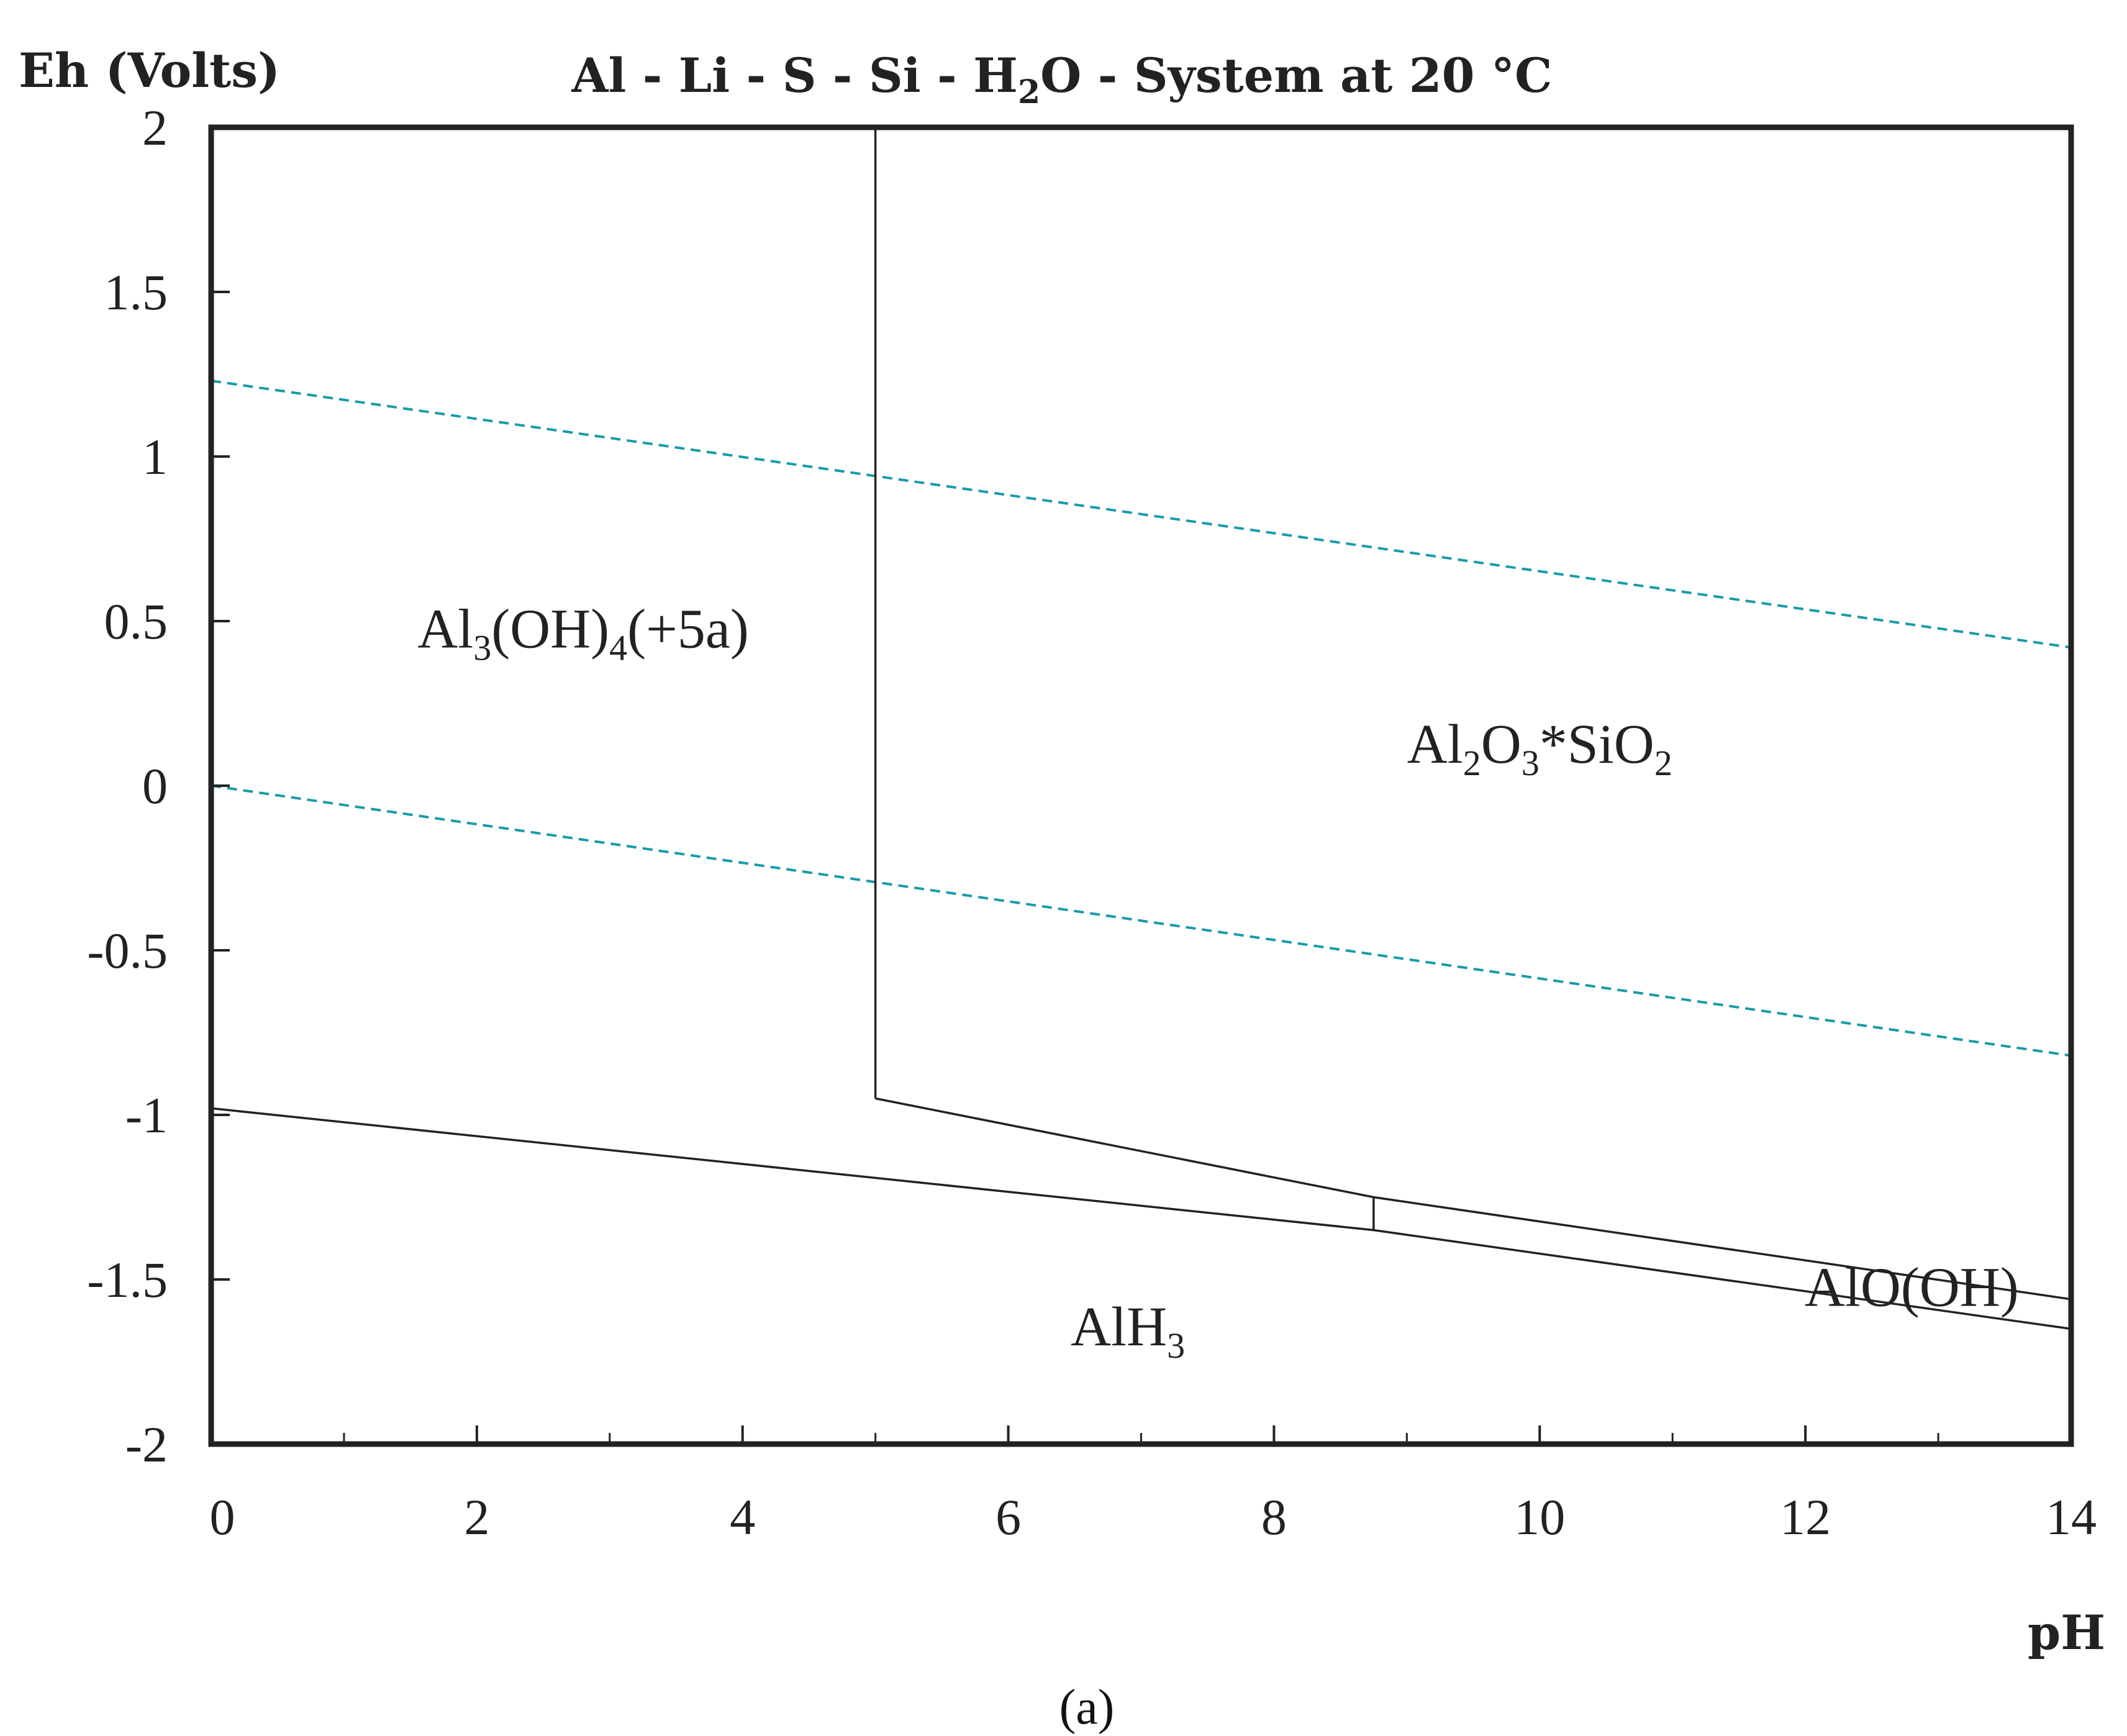 This screenshot has height=1736, width=2127. Describe the element at coordinates (155, 127) in the screenshot. I see `y-tick-label: 2` at that location.